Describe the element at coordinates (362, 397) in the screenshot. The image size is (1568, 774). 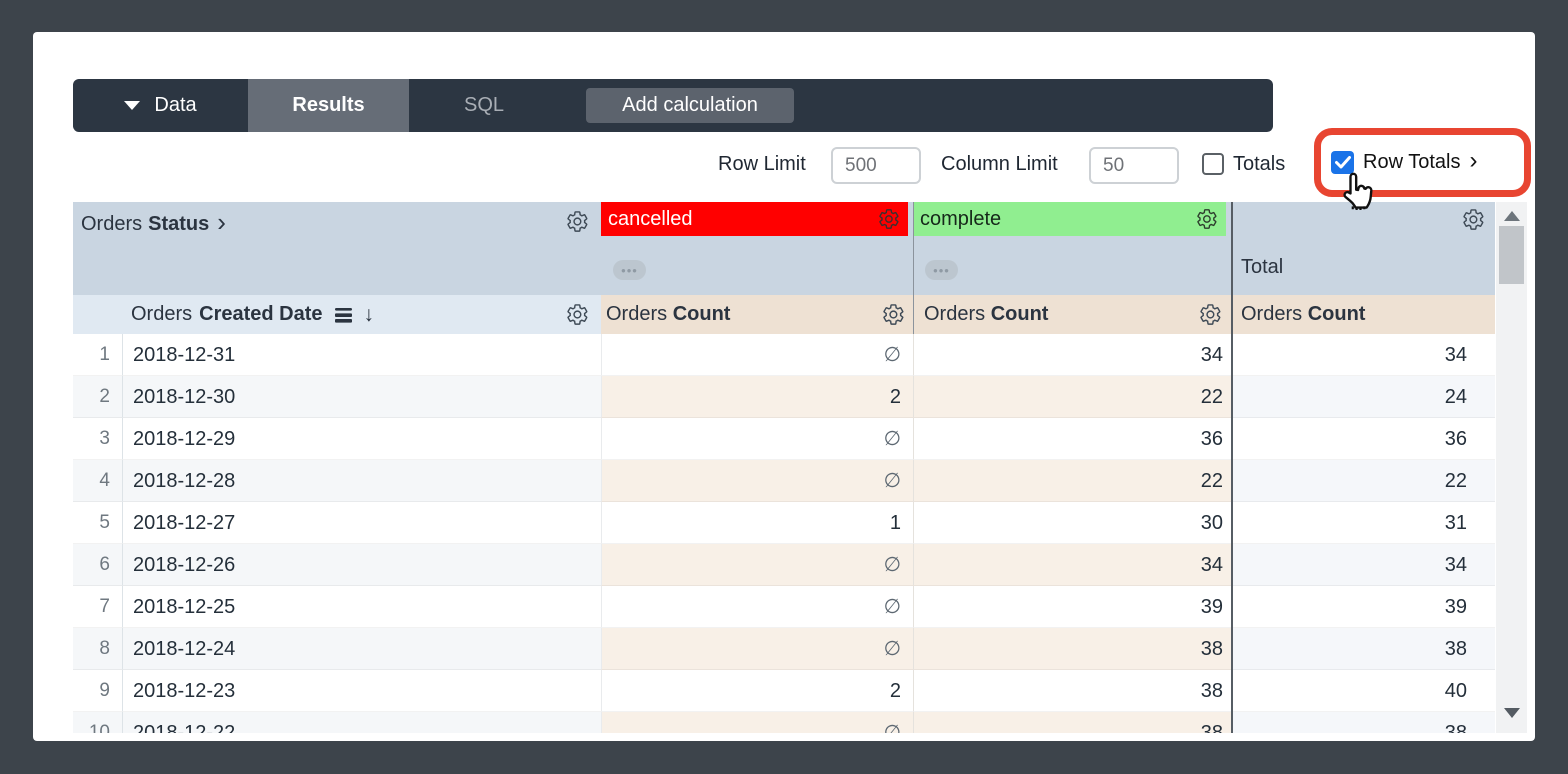
I see `date-cell: 2018-12-30` at that location.